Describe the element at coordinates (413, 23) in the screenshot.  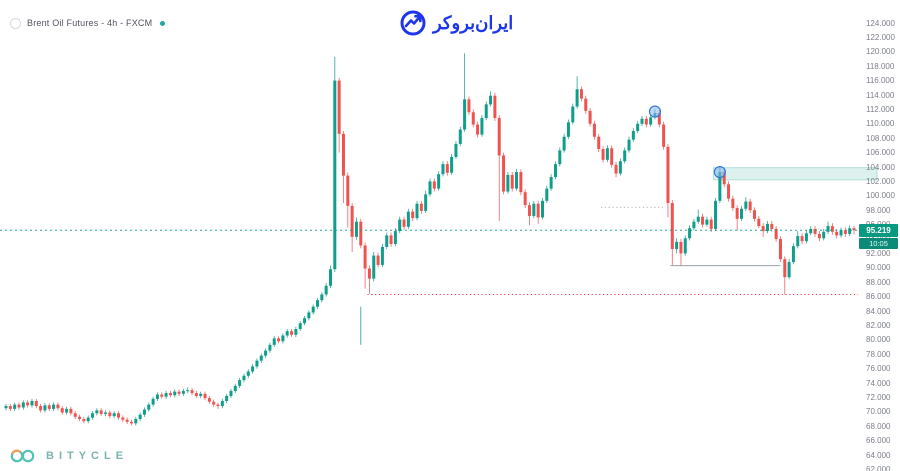
I see `trend-circle-icon` at that location.